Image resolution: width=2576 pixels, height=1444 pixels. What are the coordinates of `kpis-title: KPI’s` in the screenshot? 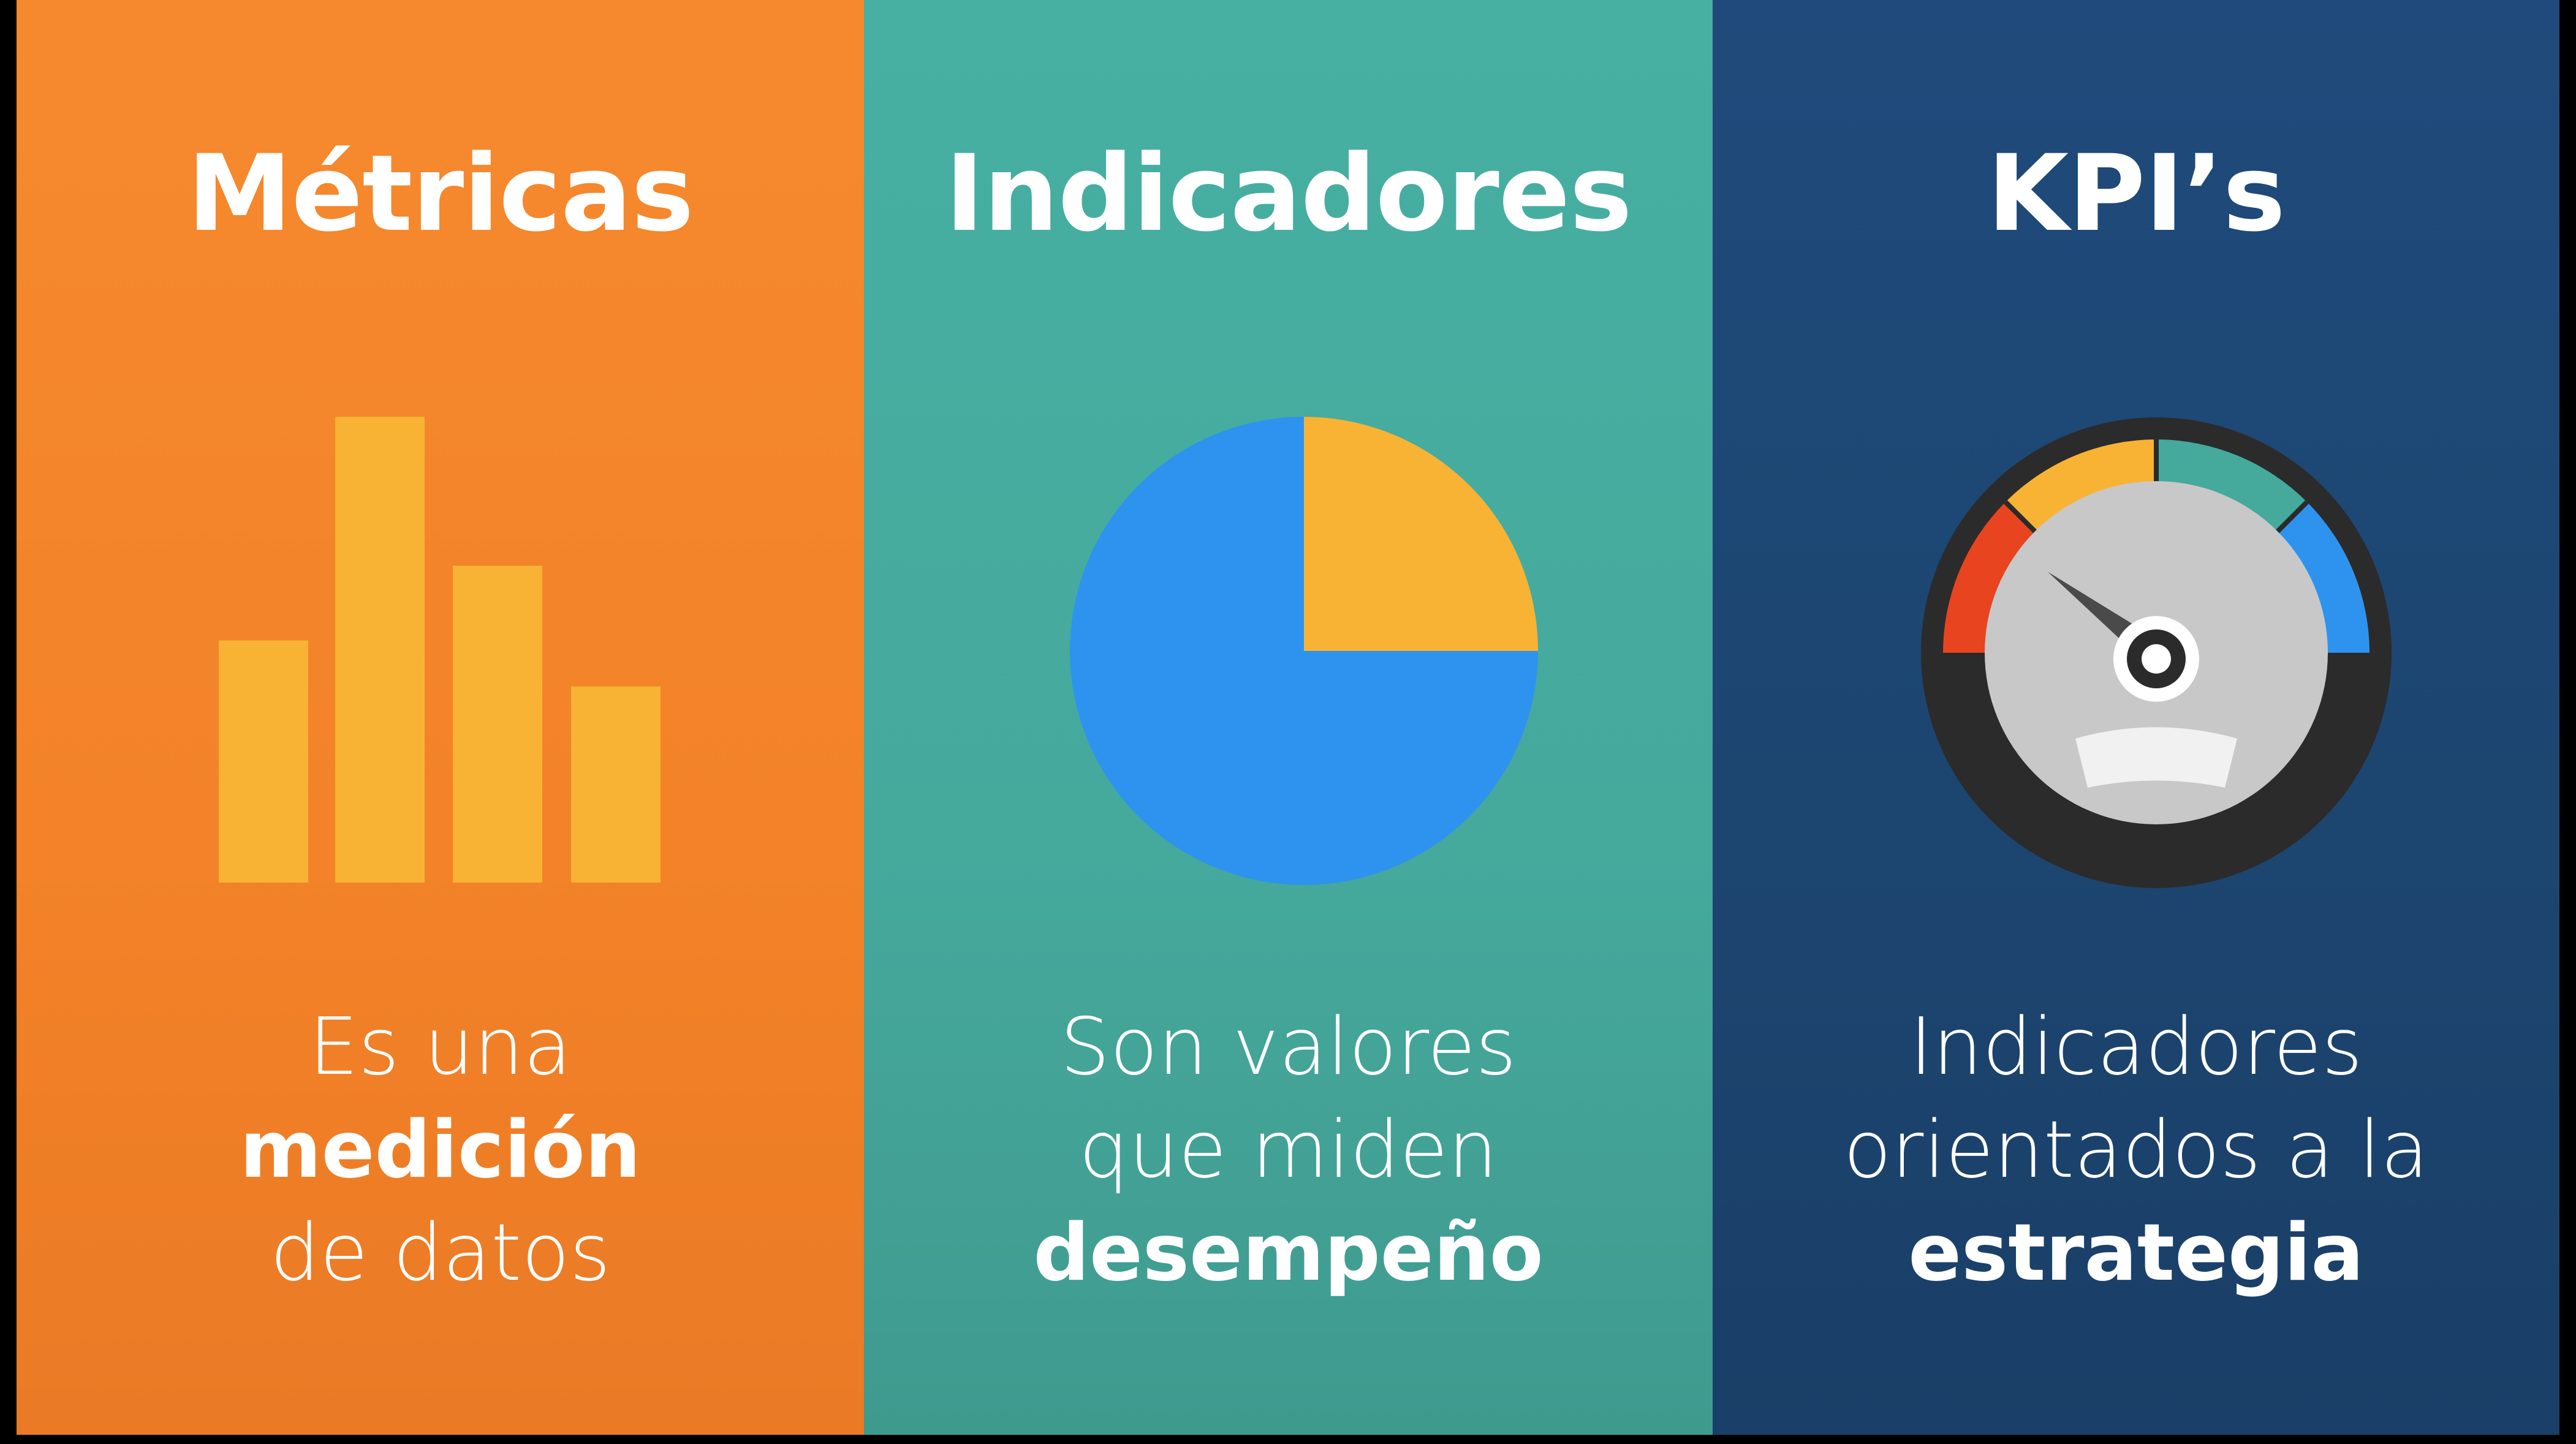 It's located at (2136, 193).